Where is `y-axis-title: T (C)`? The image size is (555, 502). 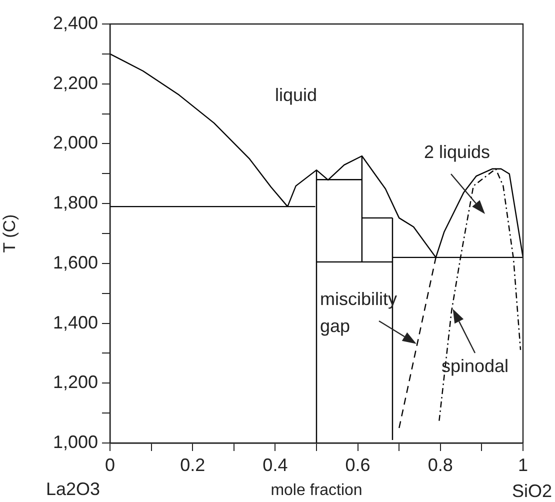
y-axis-title: T (C) is located at coordinates (9, 233).